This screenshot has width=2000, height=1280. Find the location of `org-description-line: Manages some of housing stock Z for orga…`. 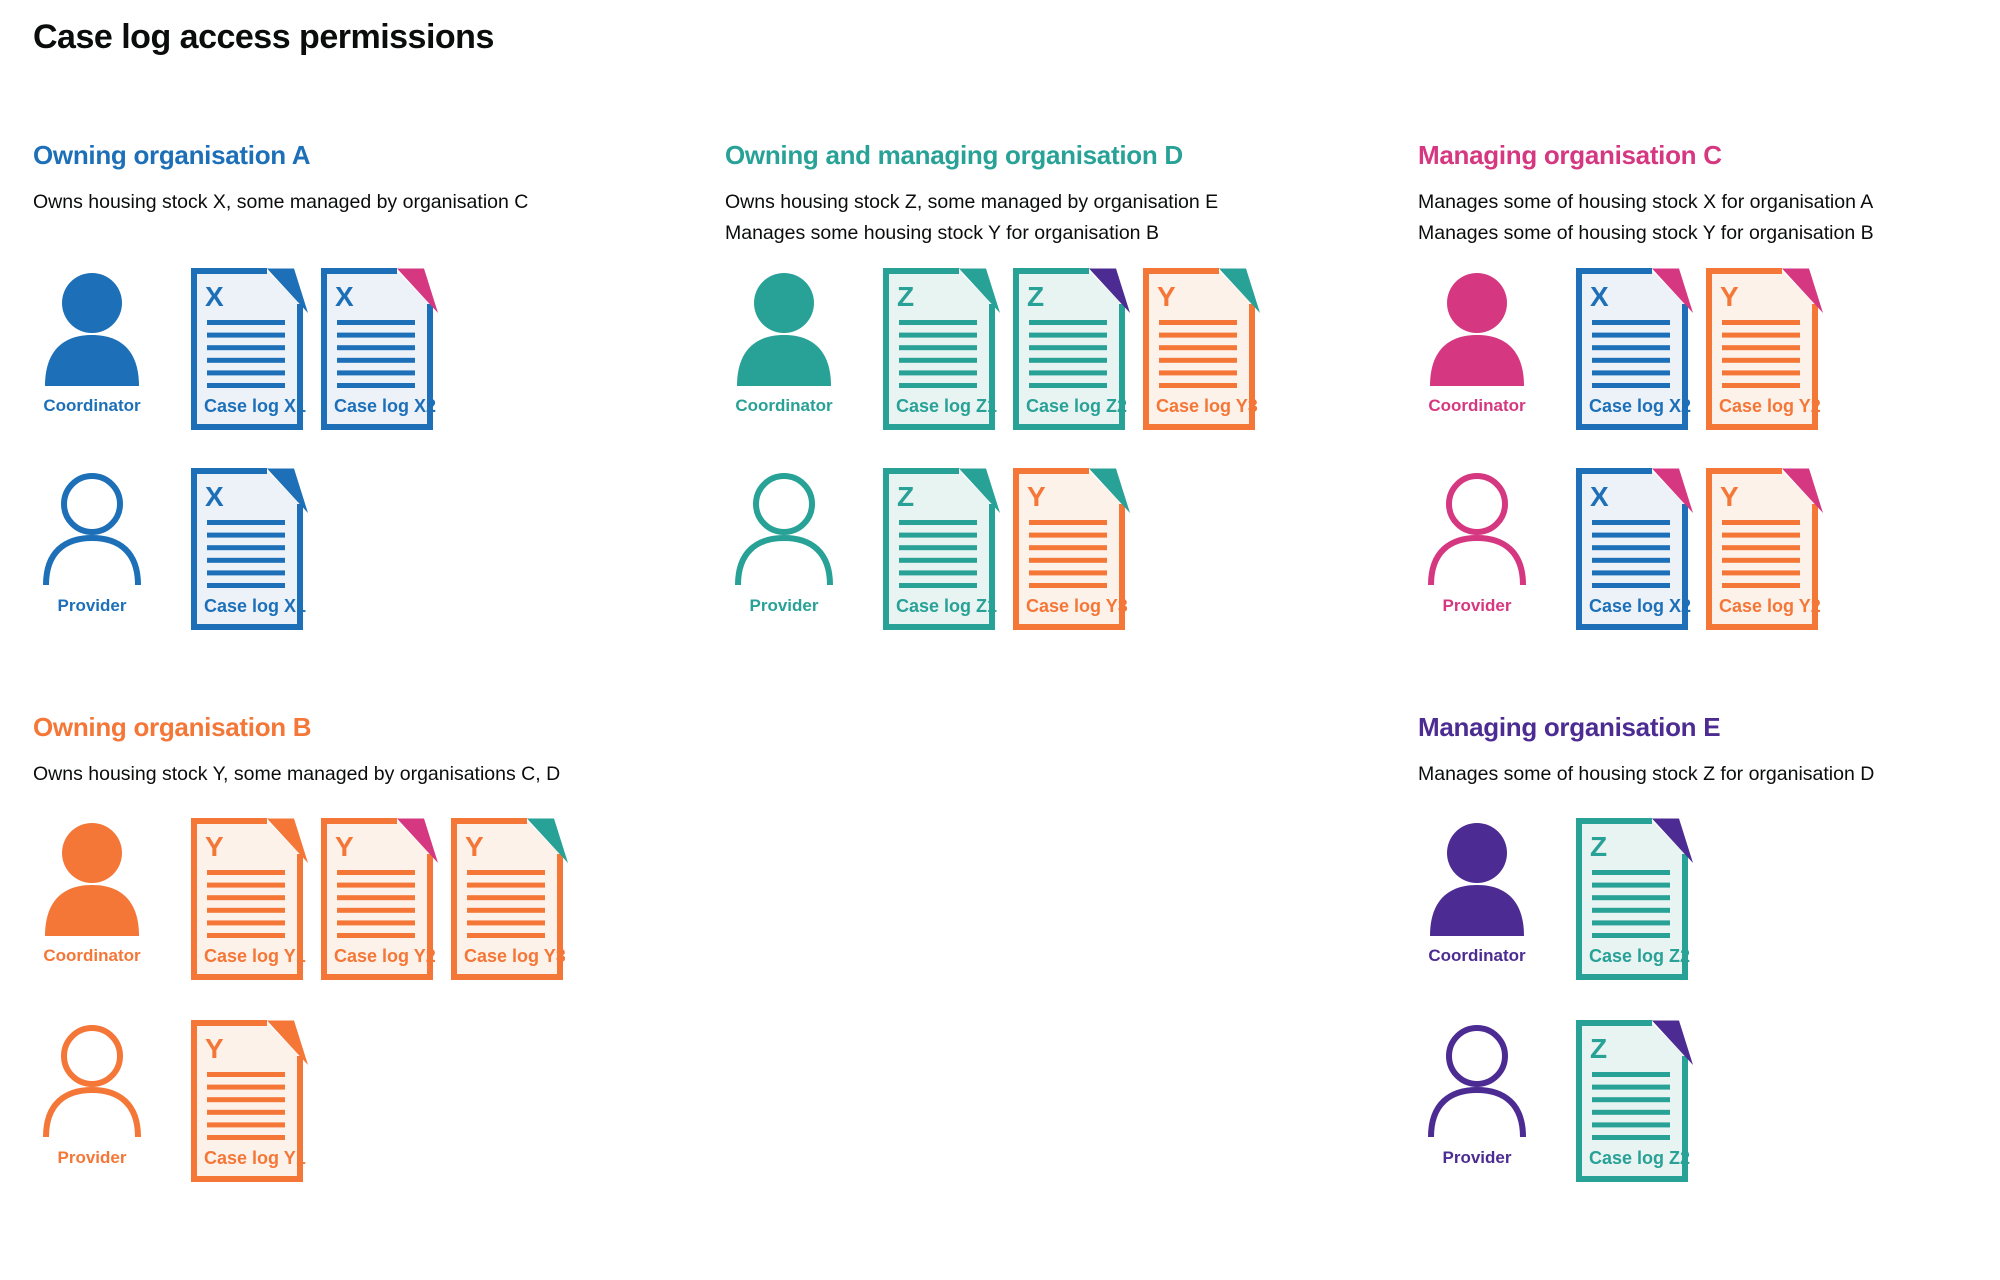

org-description-line: Manages some of housing stock Z for orga… is located at coordinates (1646, 774).